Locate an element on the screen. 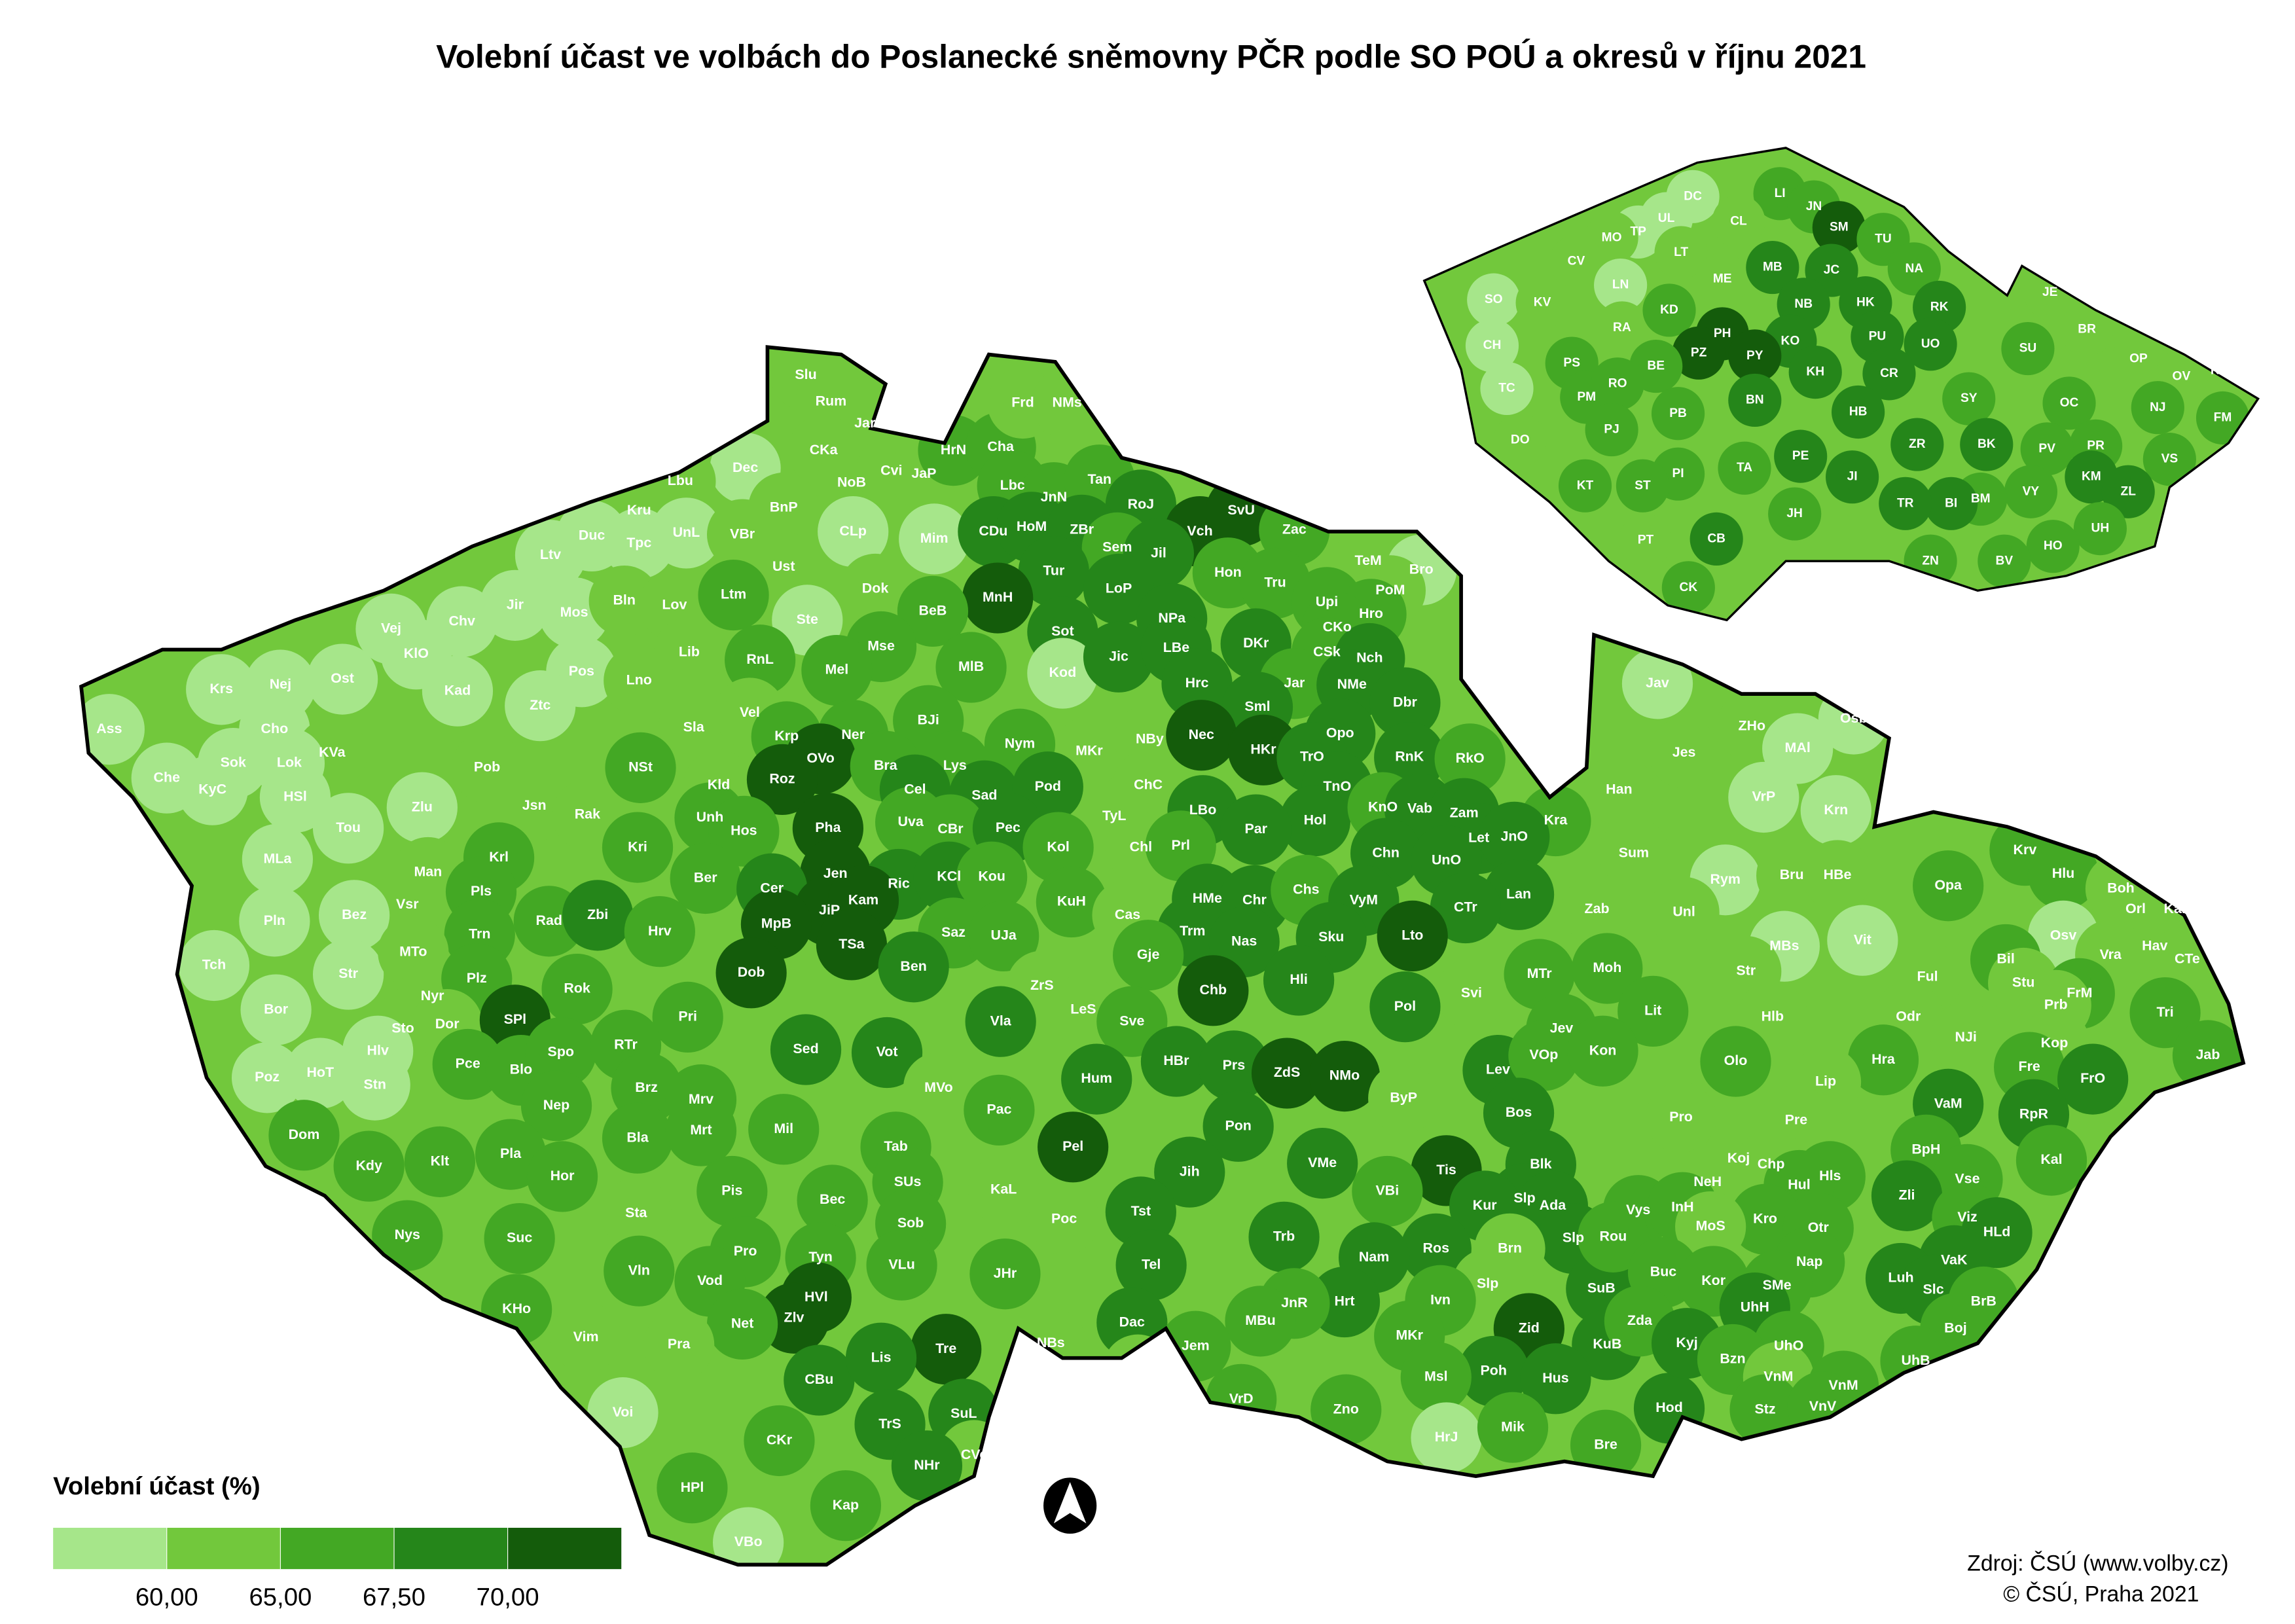 This screenshot has height=1624, width=2295. district-label: RkO is located at coordinates (1471, 758).